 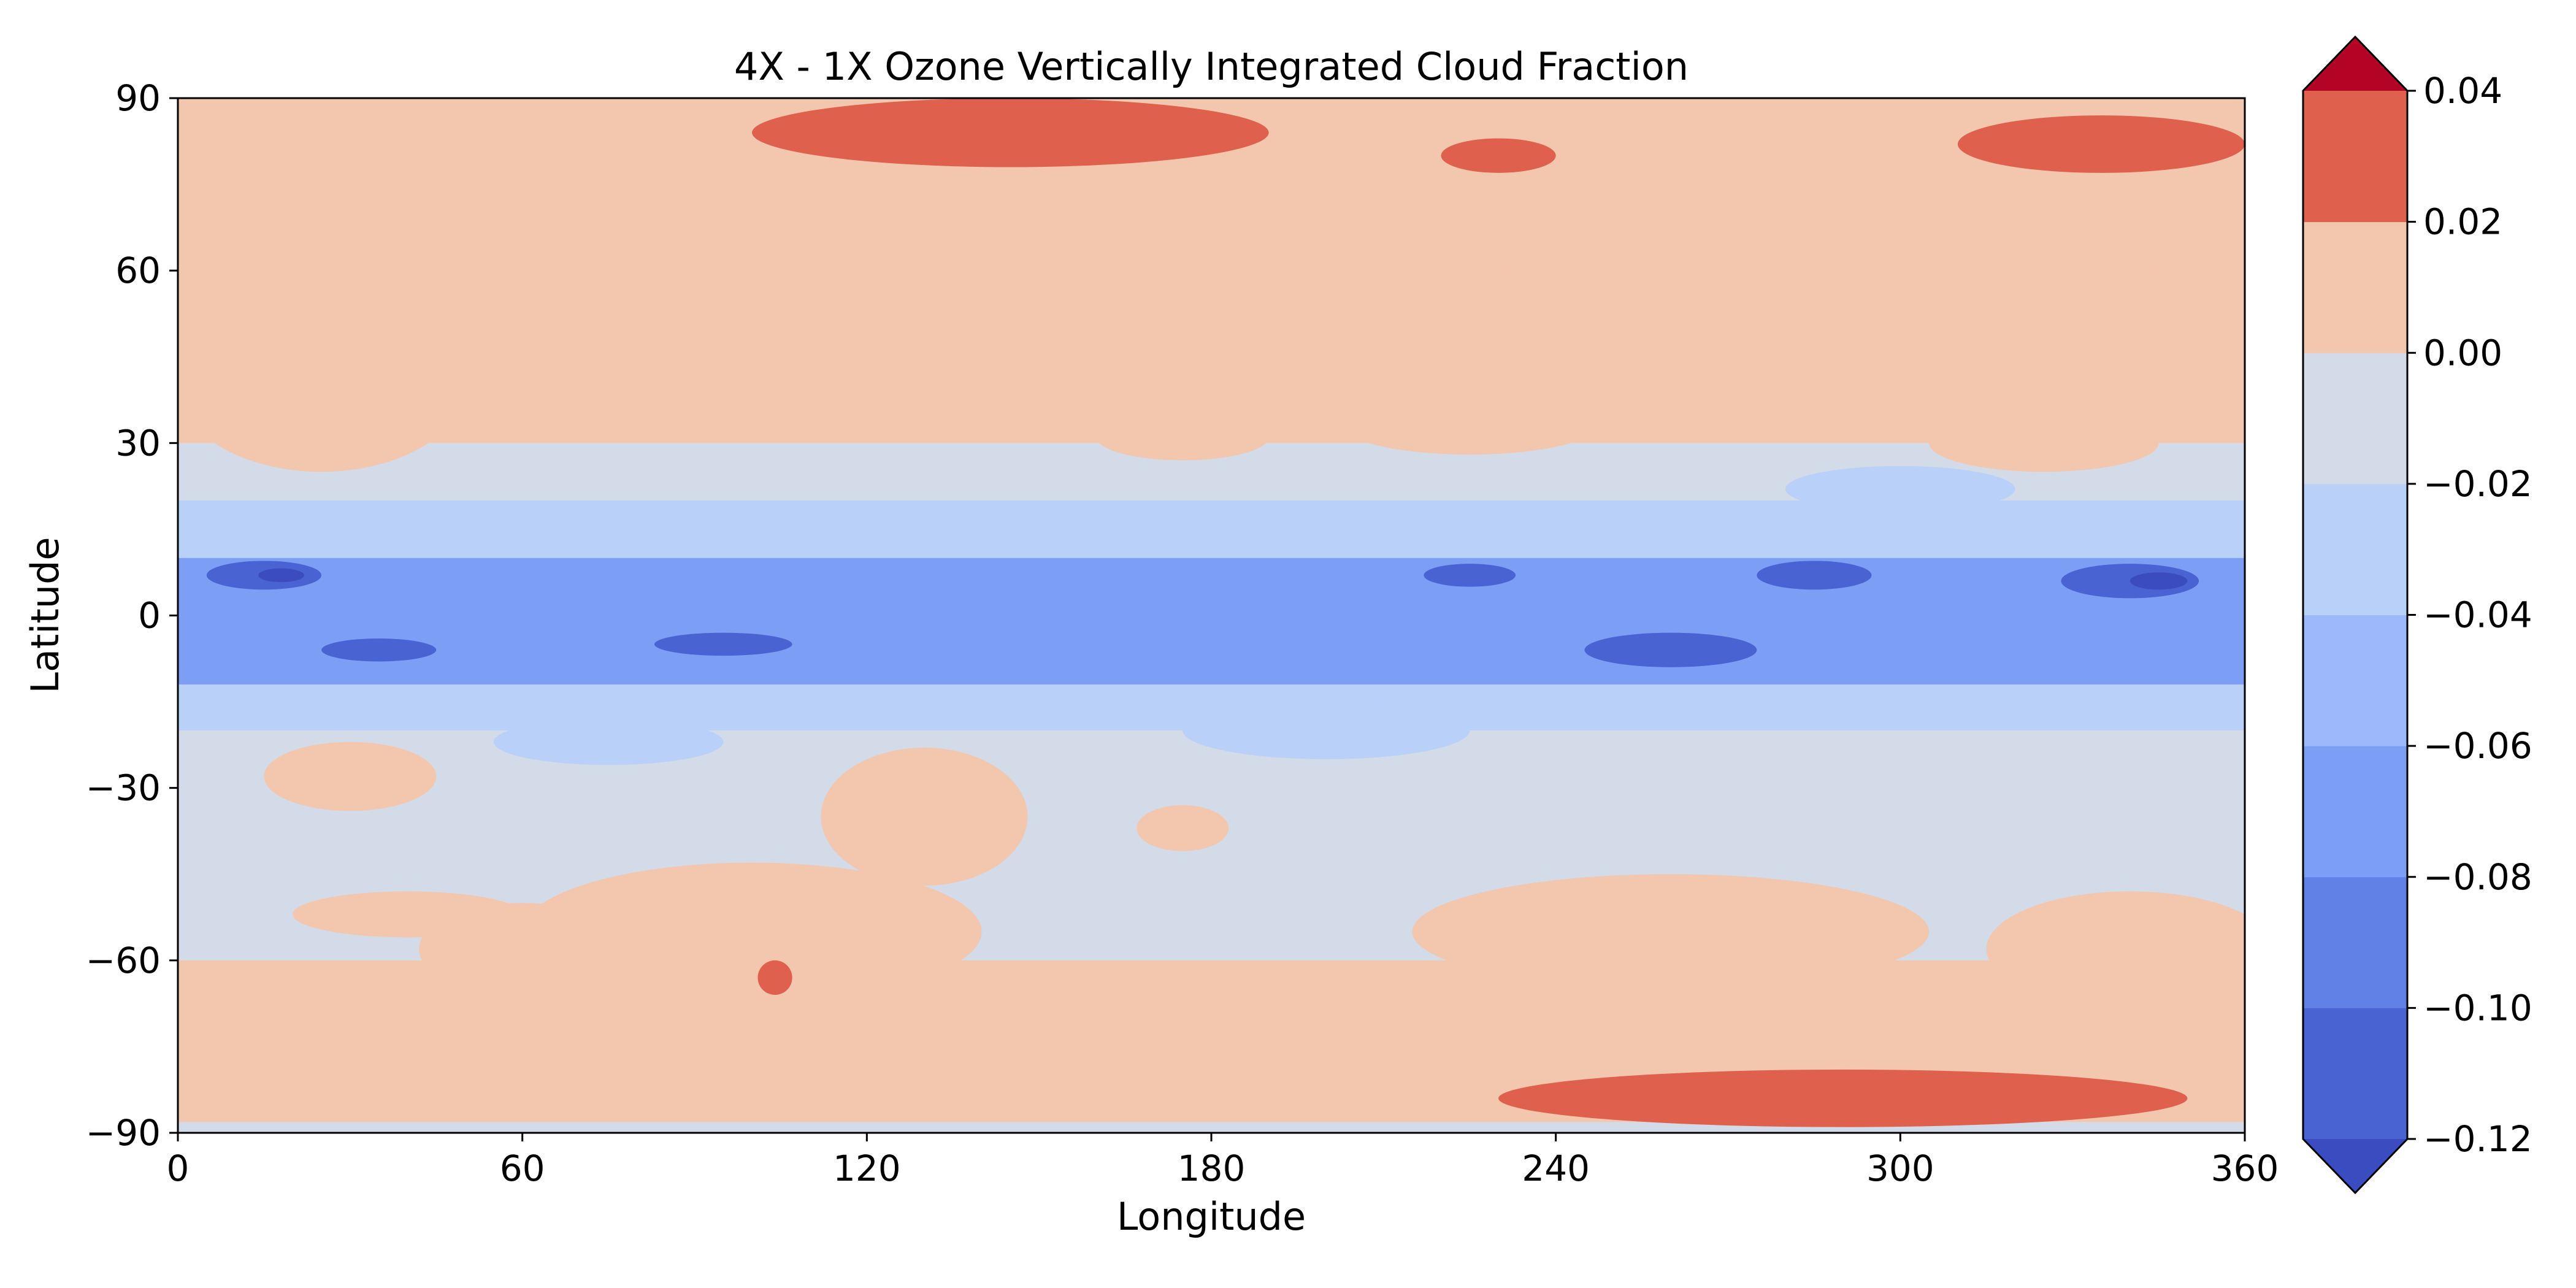 I want to click on y-tick-label: 30, so click(x=138, y=443).